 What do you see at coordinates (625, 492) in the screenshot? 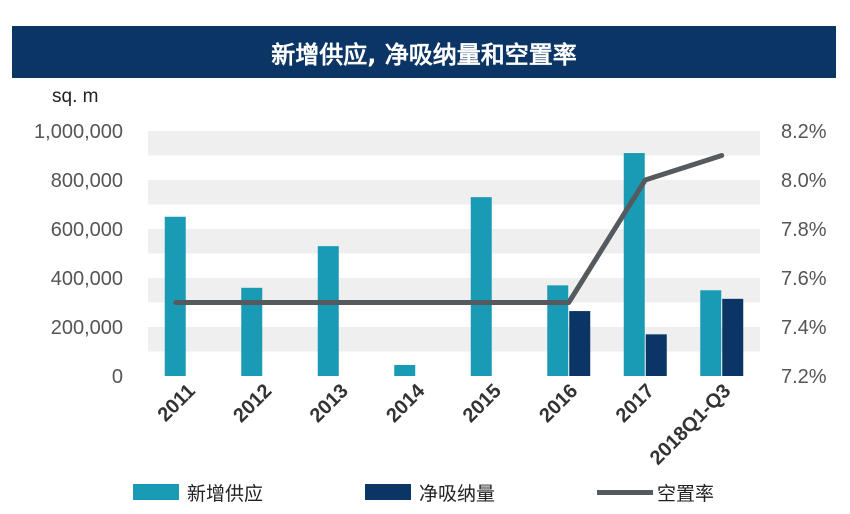
I see `legend-line-vacancy` at bounding box center [625, 492].